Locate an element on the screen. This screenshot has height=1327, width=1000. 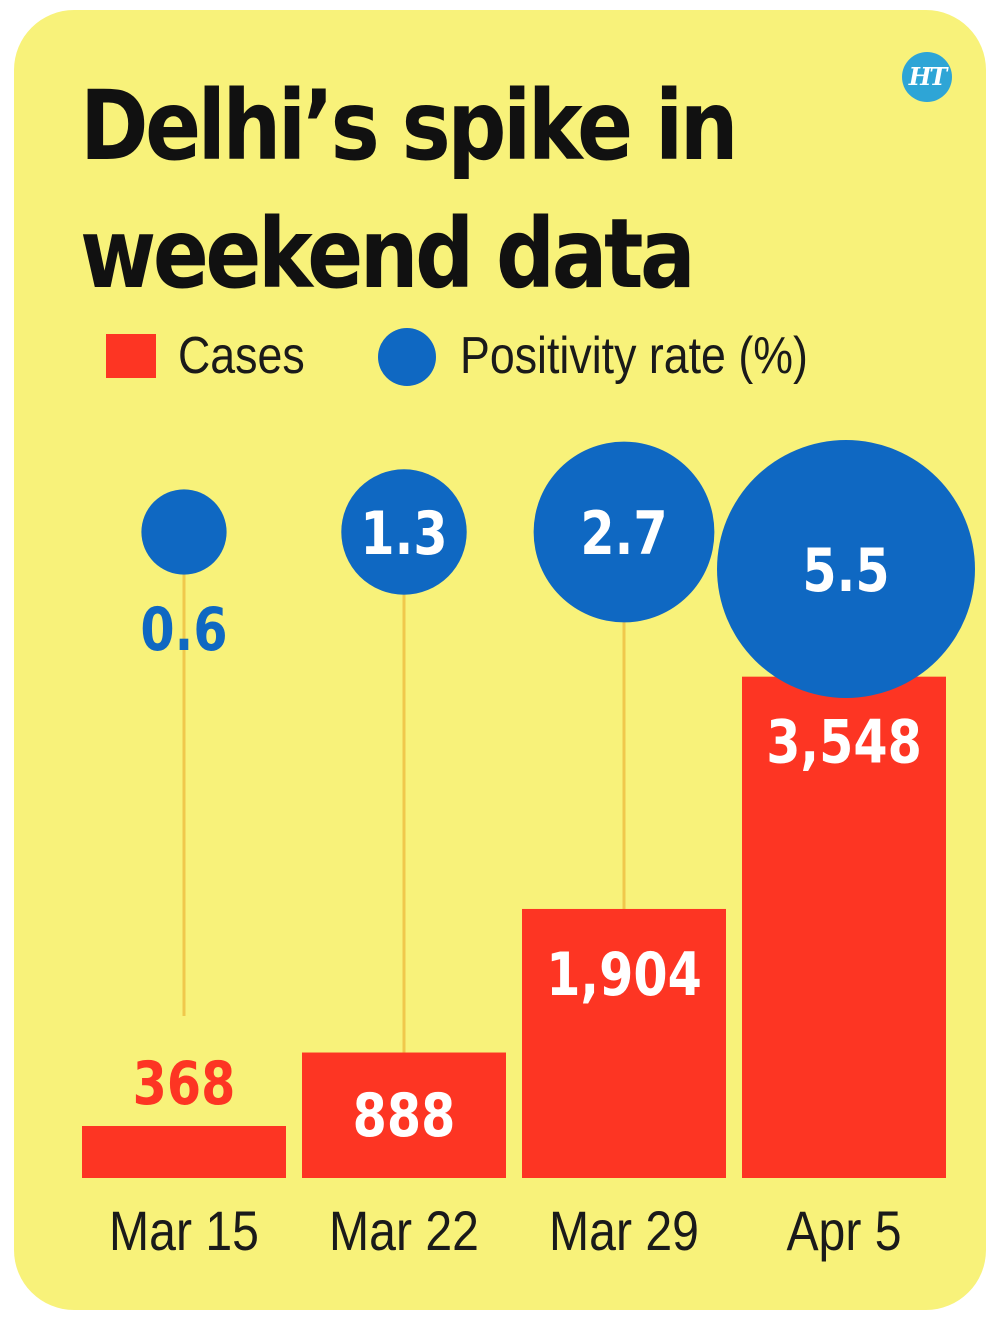
legend-cases-label: Cases is located at coordinates (241, 356).